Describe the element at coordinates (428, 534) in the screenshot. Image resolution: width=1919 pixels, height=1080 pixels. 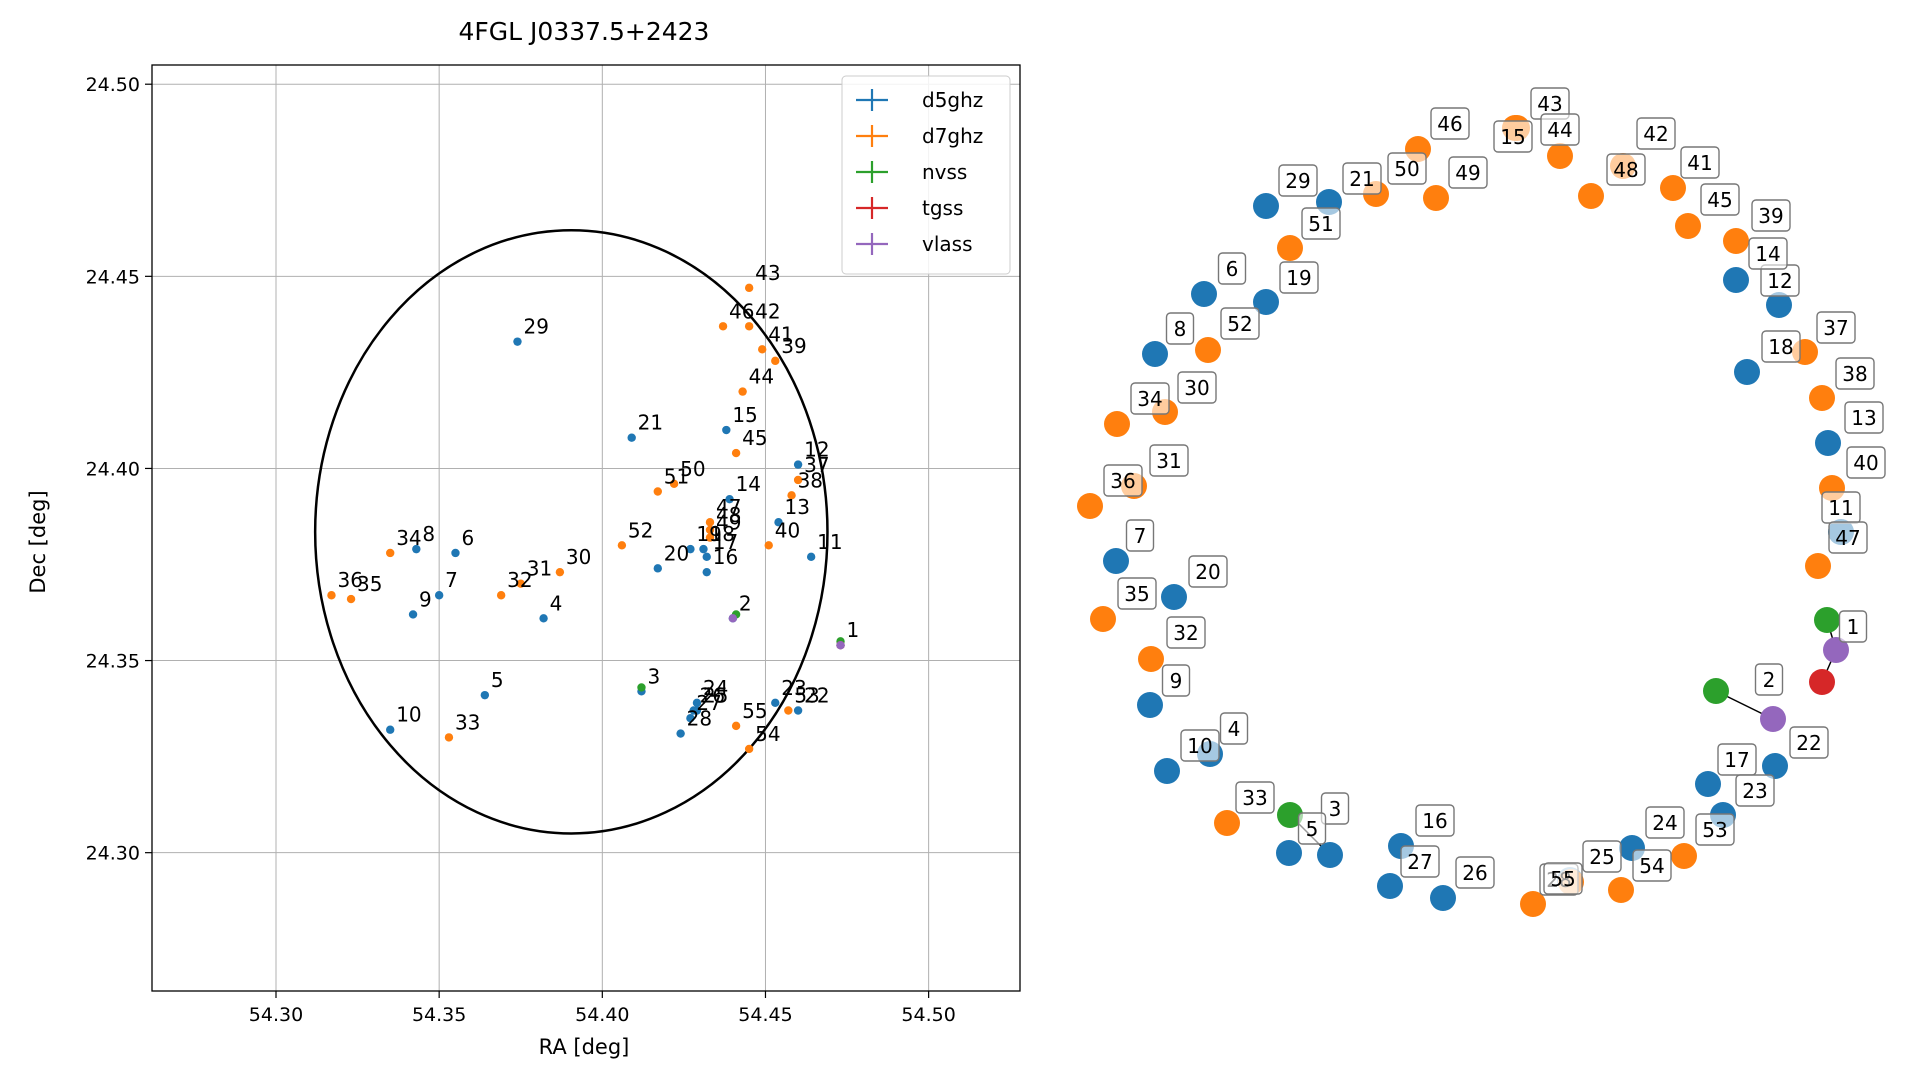
I see `point-label: 8` at that location.